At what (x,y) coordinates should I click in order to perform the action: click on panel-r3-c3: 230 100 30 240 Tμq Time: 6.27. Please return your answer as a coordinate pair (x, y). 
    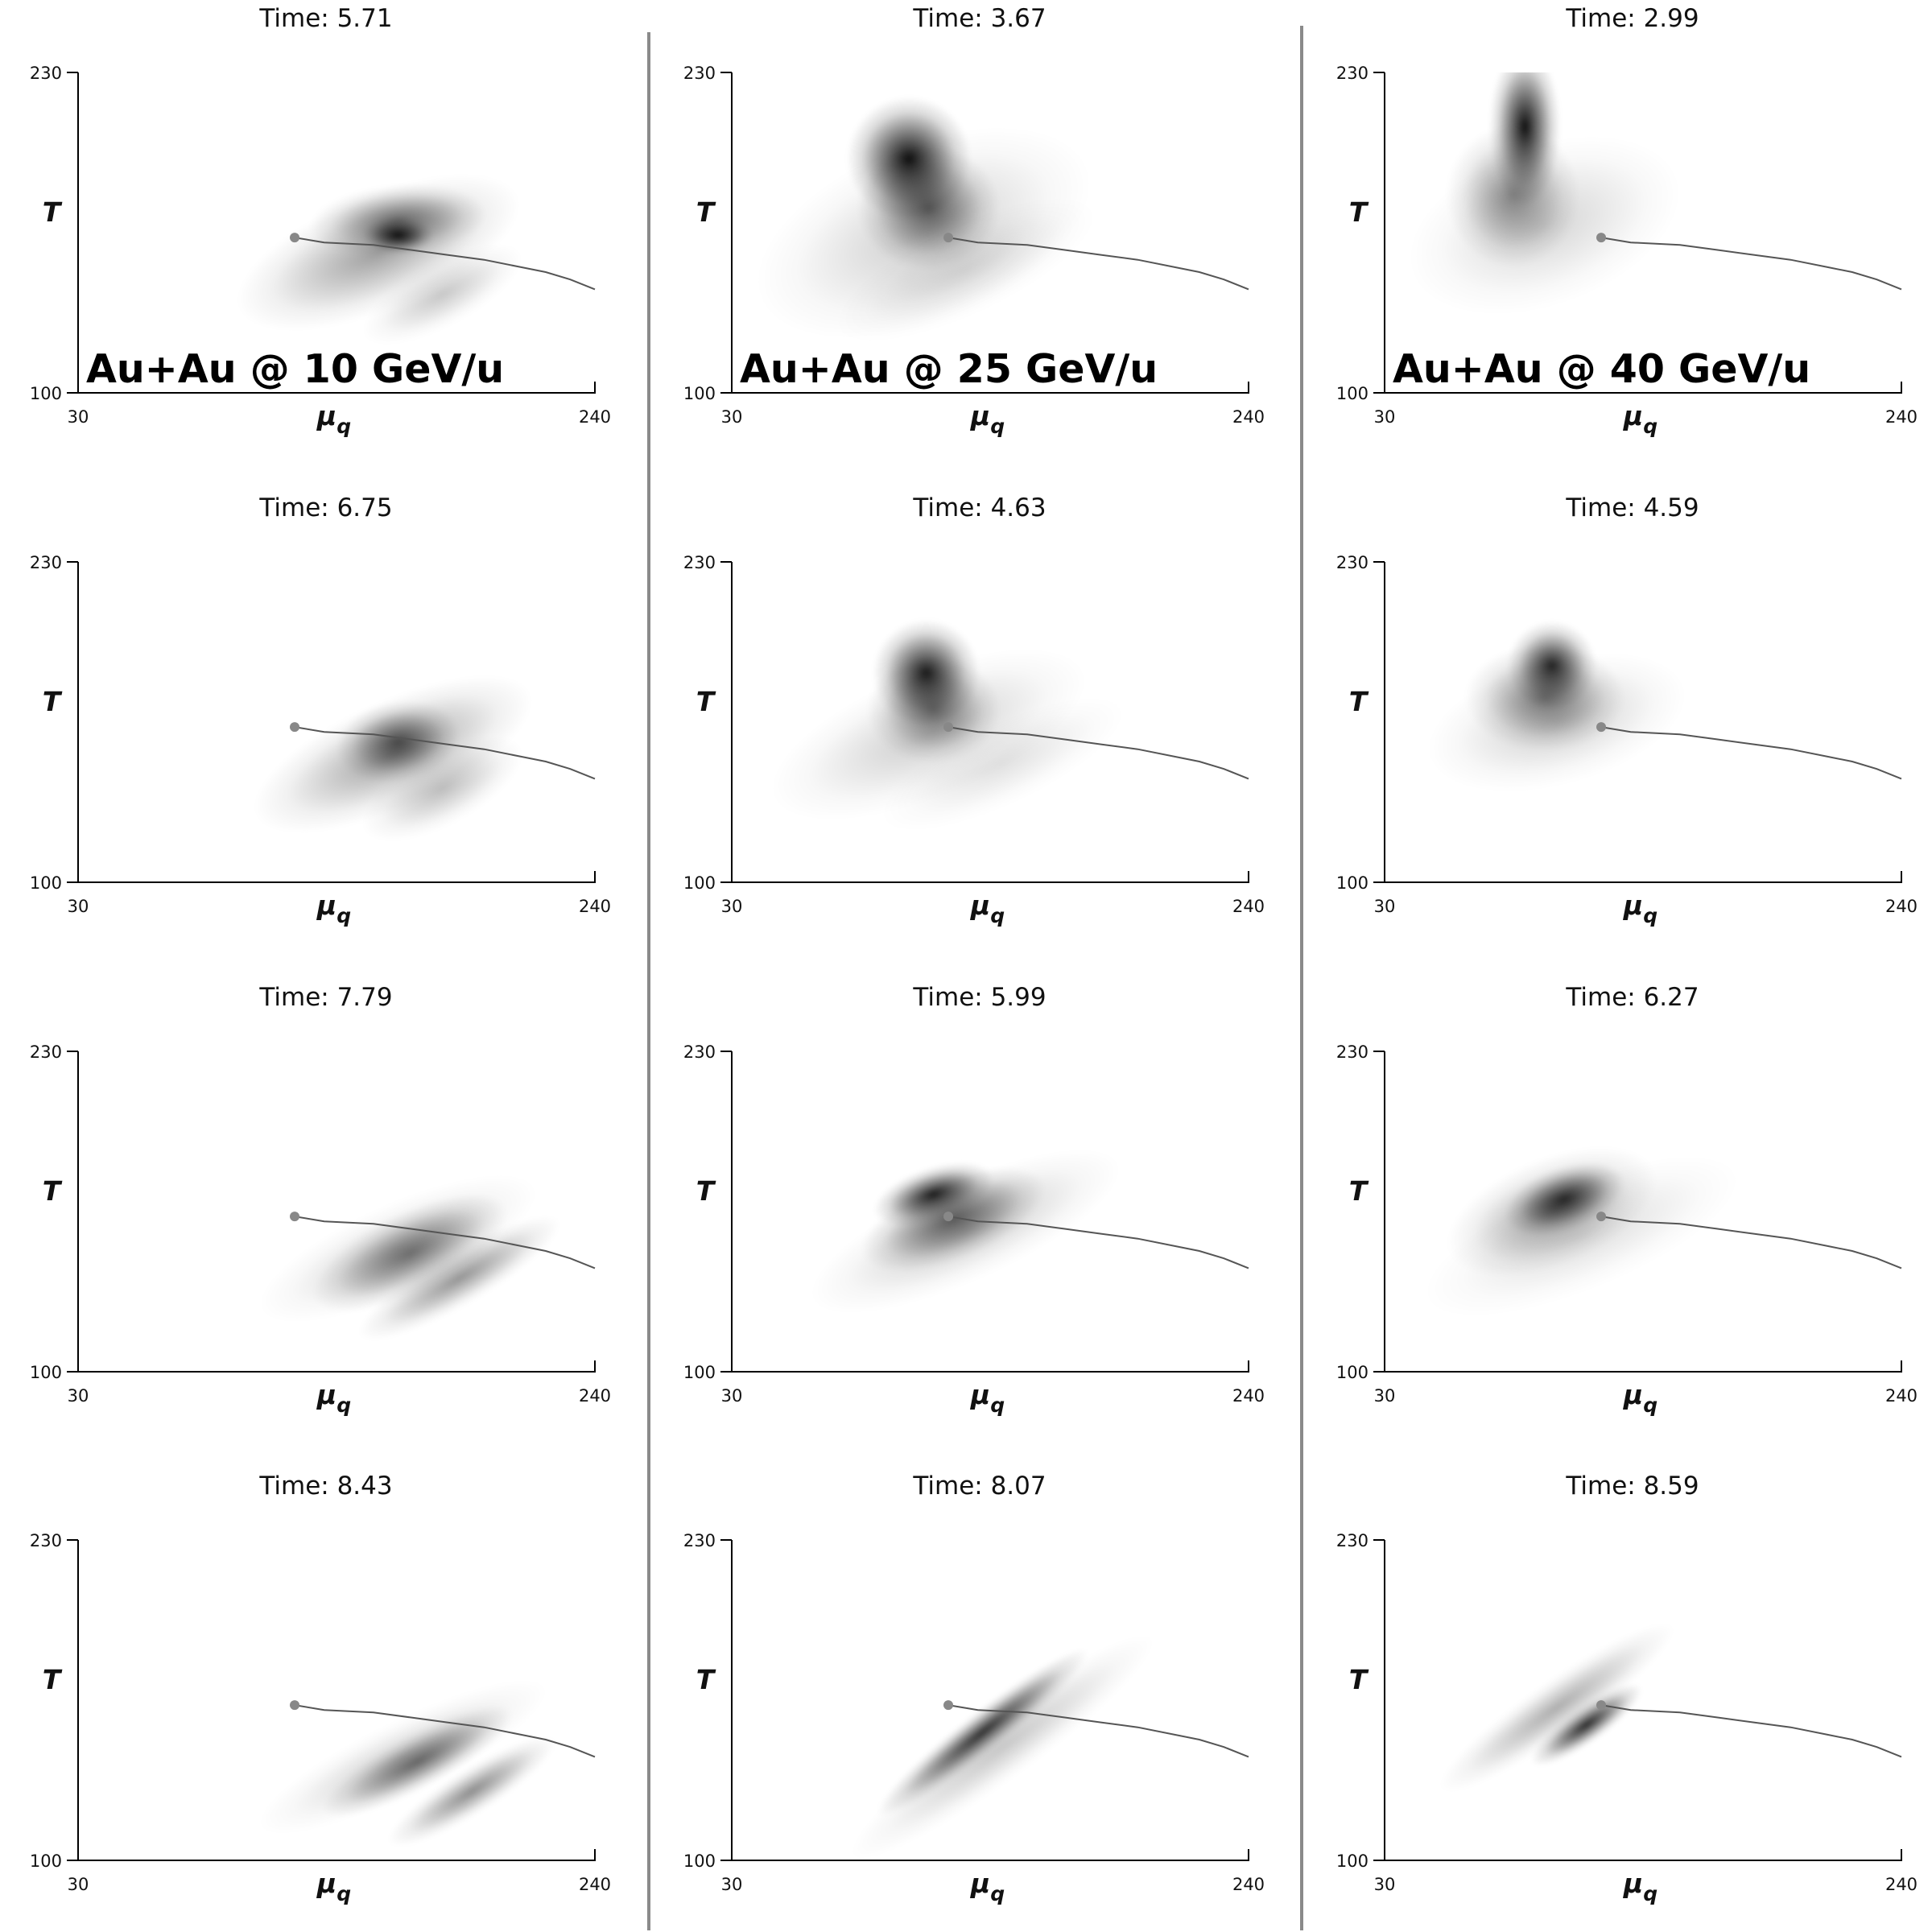
    Looking at the image, I should click on (1627, 1200).